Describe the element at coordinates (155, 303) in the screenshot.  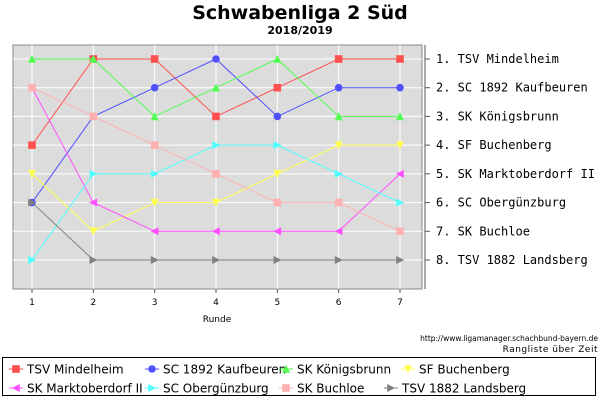
I see `x-tick-label: 3` at that location.